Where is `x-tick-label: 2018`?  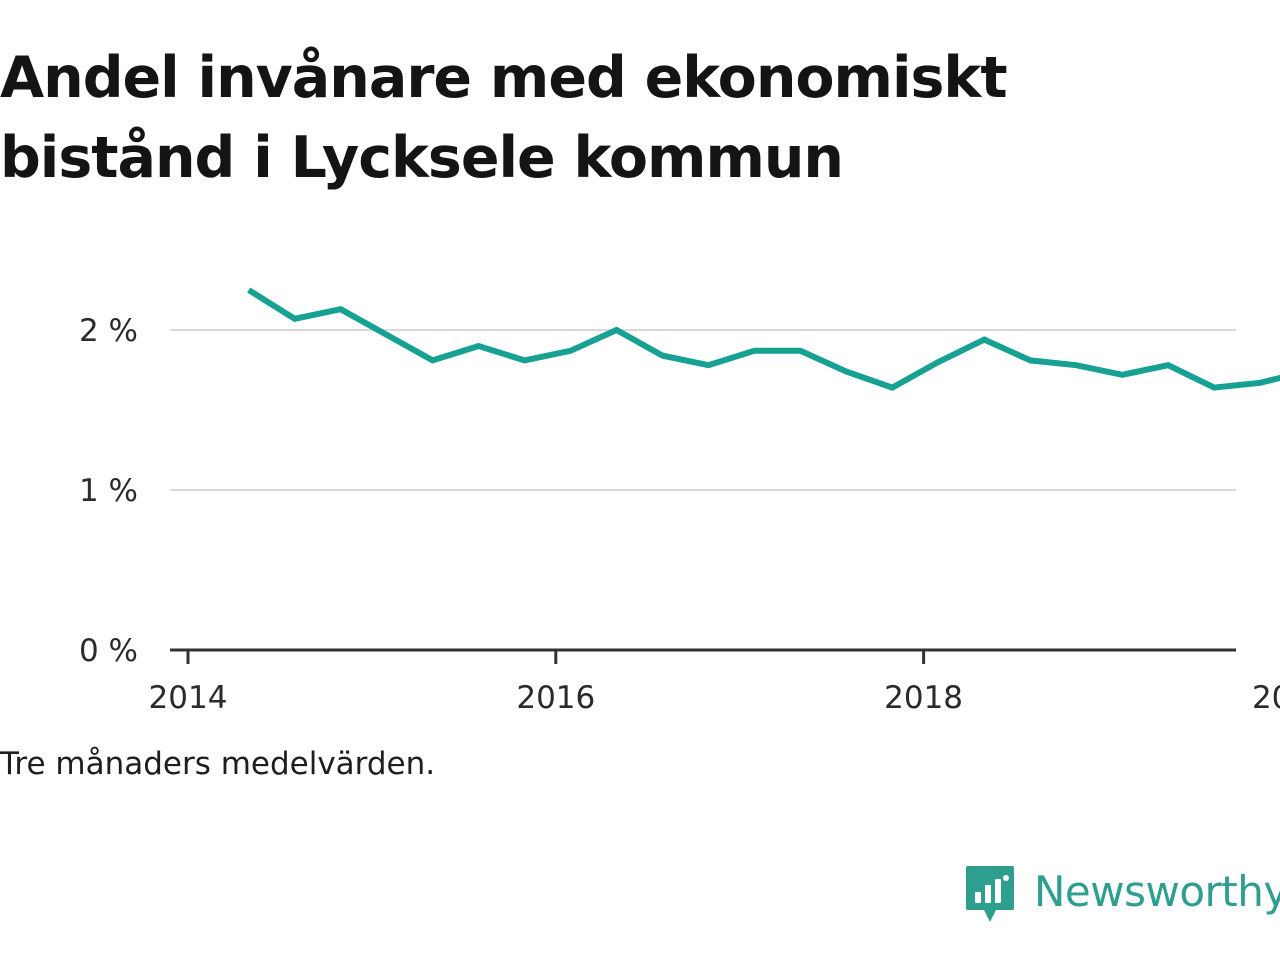
x-tick-label: 2018 is located at coordinates (923, 698).